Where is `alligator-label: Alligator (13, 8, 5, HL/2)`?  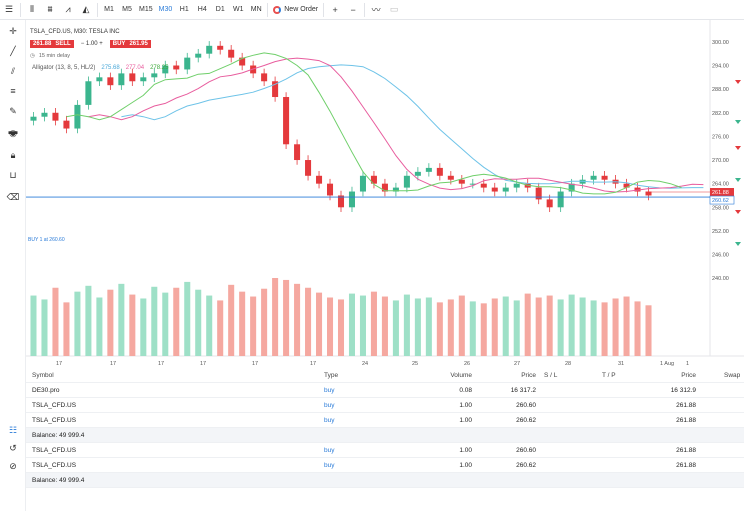
alligator-label: Alligator (13, 8, 5, HL/2) is located at coordinates (64, 68).